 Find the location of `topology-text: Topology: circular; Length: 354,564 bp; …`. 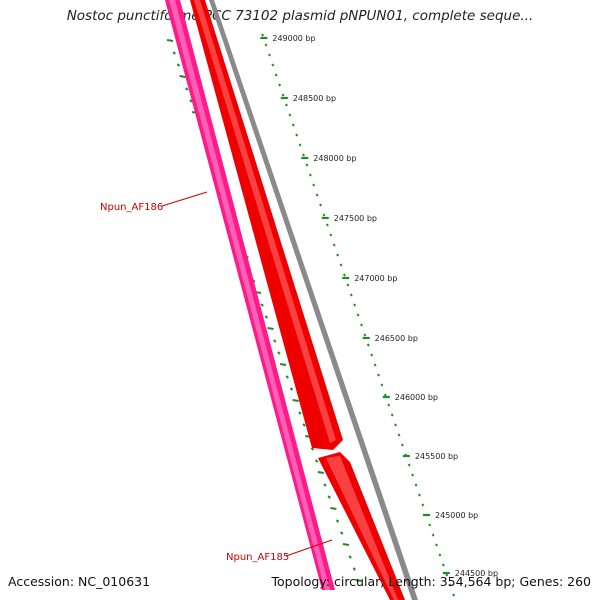

topology-text: Topology: circular; Length: 354,564 bp; … is located at coordinates (431, 581).